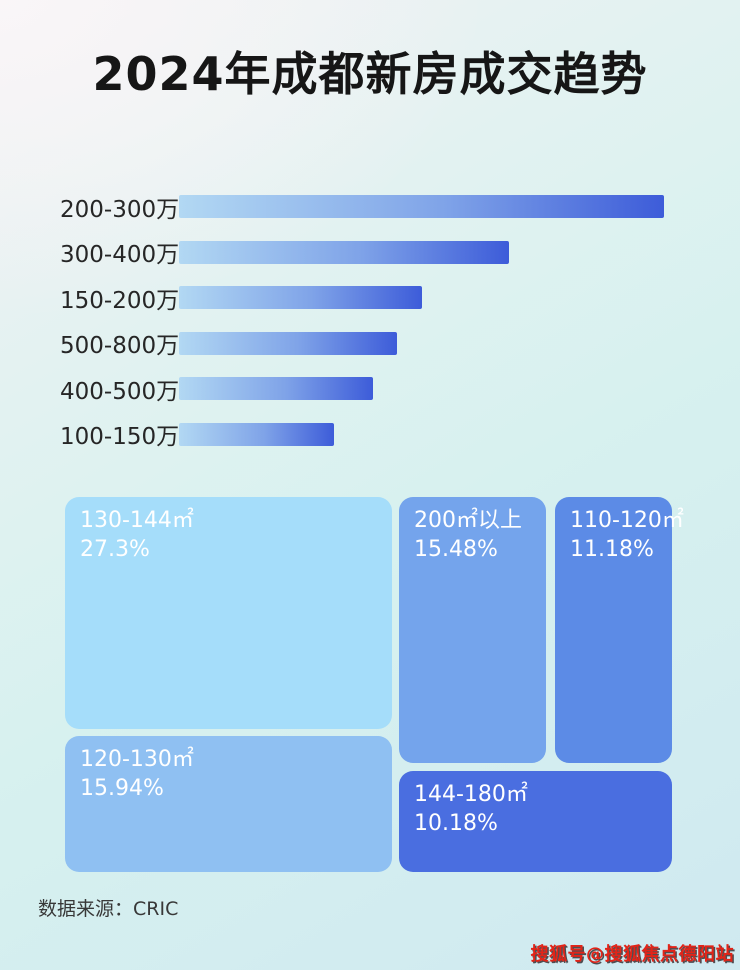 The height and width of the screenshot is (970, 740). Describe the element at coordinates (456, 824) in the screenshot. I see `treemap-block-percent: 10.18%` at that location.